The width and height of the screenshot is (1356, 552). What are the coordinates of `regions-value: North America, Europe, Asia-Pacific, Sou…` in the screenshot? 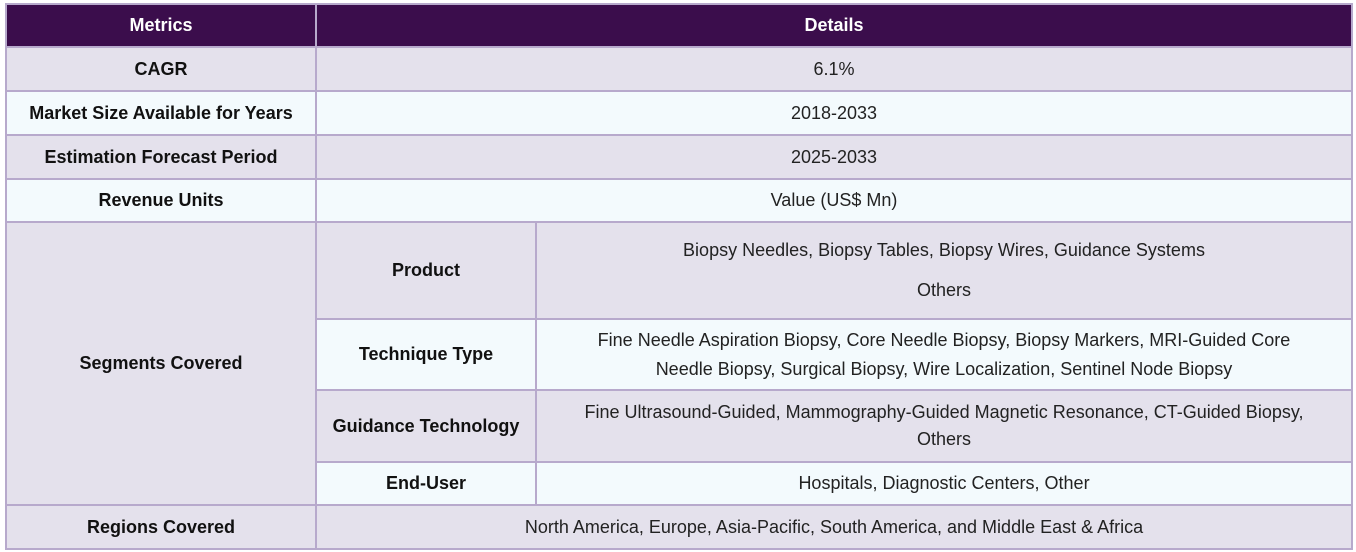 It's located at (834, 527).